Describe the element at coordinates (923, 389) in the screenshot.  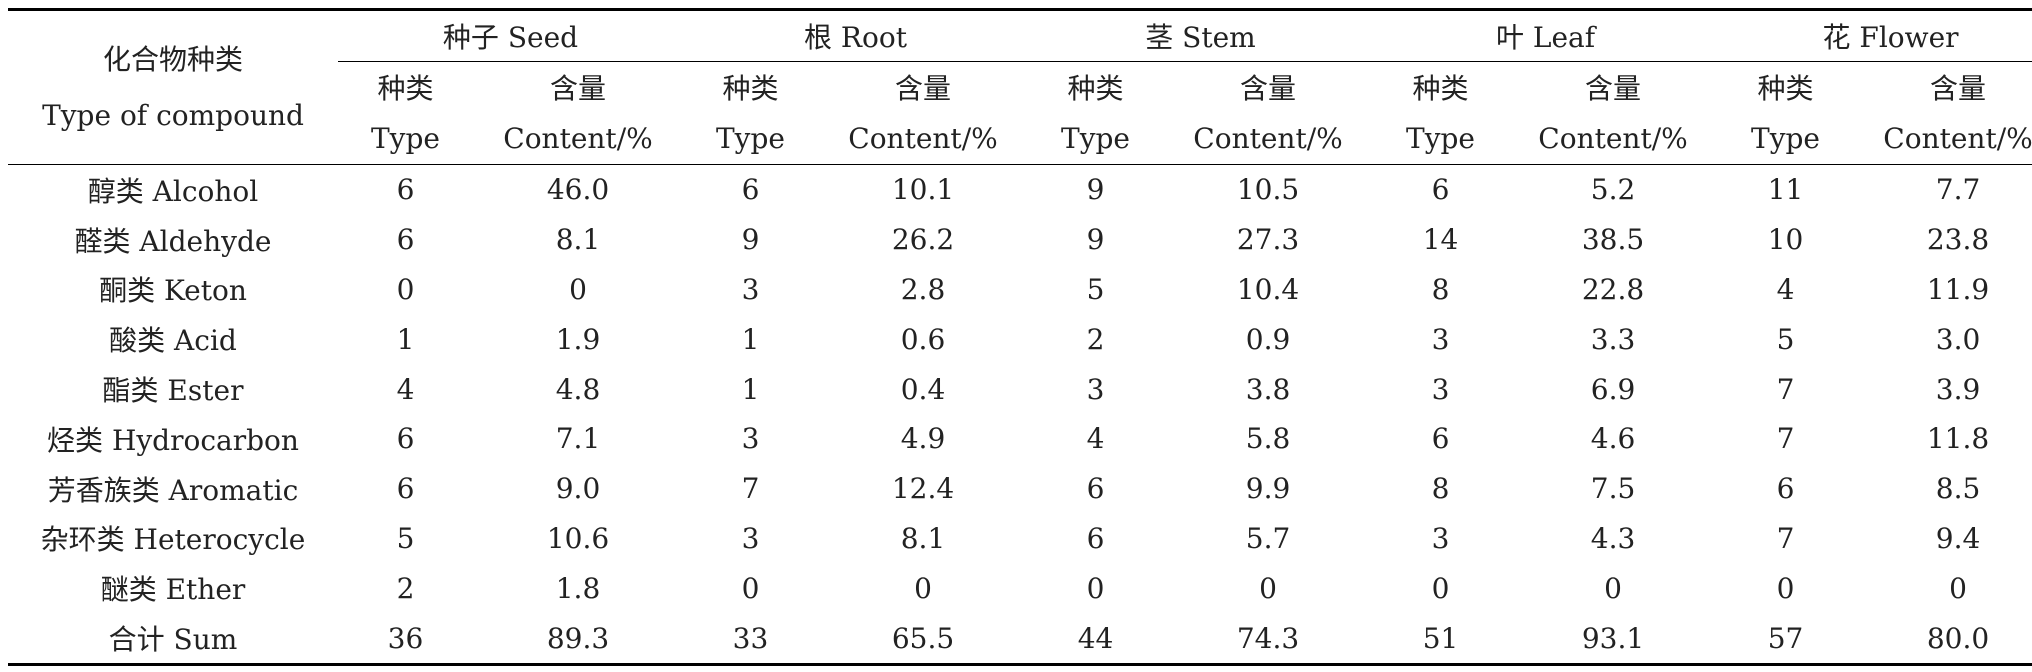
I see `cell: 0.4` at that location.